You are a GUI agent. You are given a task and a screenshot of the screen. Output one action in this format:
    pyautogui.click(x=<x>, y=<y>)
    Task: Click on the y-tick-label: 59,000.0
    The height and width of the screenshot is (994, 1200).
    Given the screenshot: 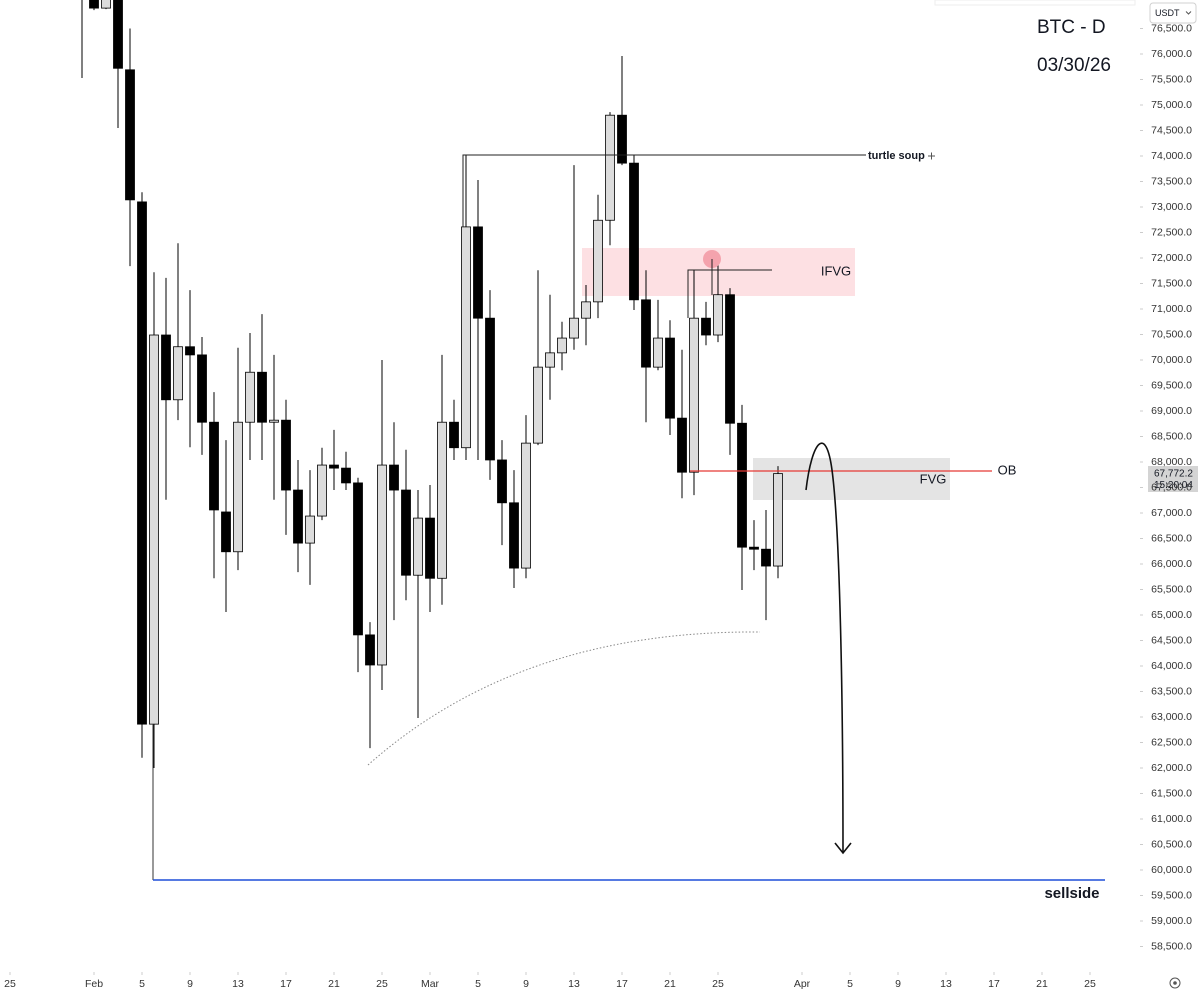 What is the action you would take?
    pyautogui.click(x=1171, y=921)
    